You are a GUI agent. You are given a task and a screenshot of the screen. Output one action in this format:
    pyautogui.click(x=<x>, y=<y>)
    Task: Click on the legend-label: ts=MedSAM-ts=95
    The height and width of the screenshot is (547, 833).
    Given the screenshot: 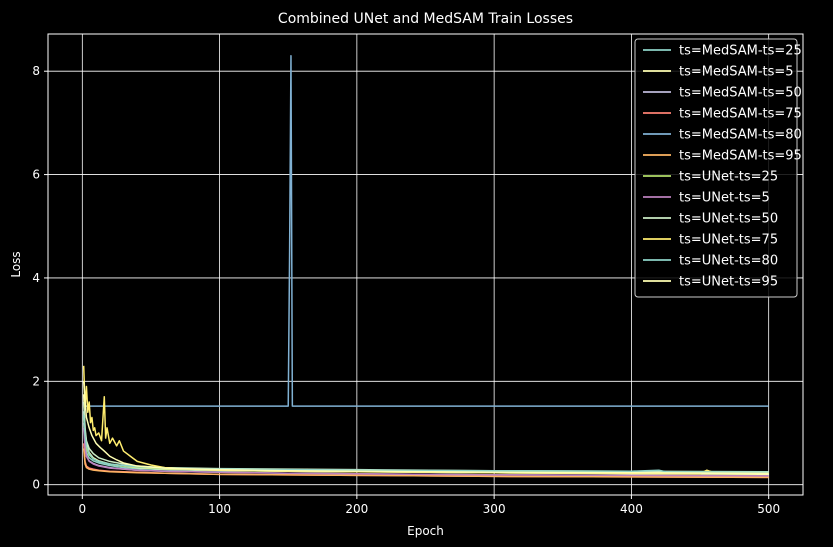 What is the action you would take?
    pyautogui.click(x=740, y=156)
    